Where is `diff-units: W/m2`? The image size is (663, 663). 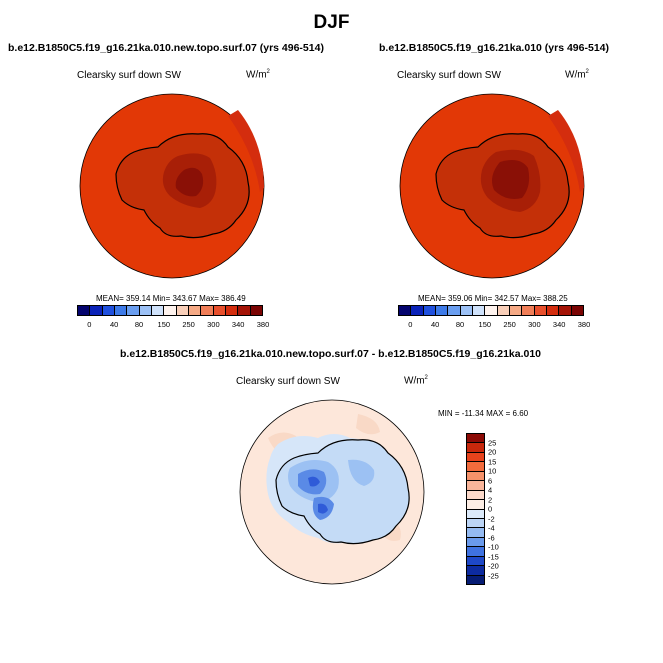
diff-units: W/m2 is located at coordinates (416, 381).